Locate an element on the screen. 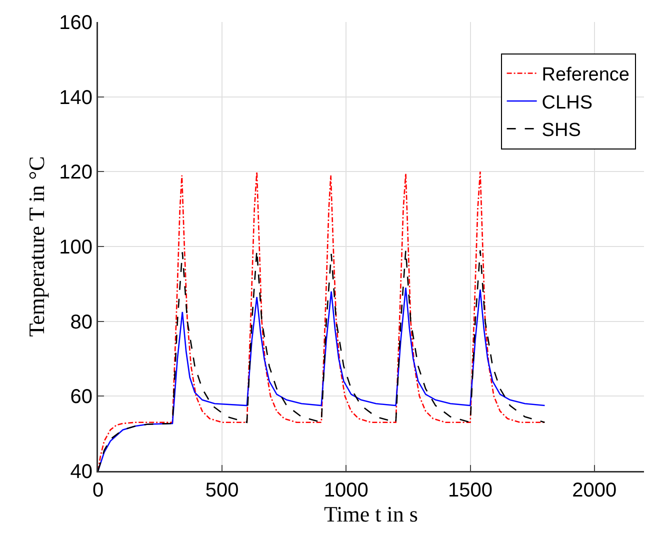  x-tick-label: 1000 is located at coordinates (346, 491).